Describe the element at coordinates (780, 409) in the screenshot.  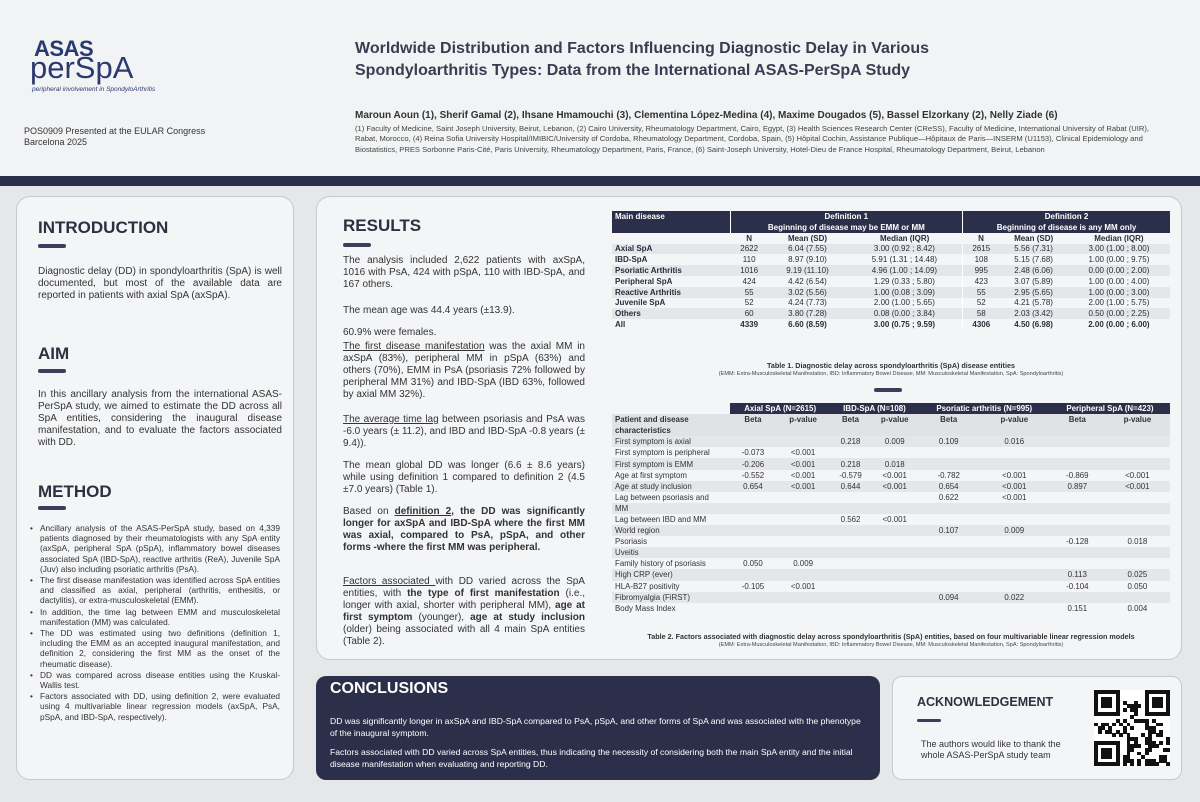
I see `table2-group: Axial SpA (N=2615)` at that location.